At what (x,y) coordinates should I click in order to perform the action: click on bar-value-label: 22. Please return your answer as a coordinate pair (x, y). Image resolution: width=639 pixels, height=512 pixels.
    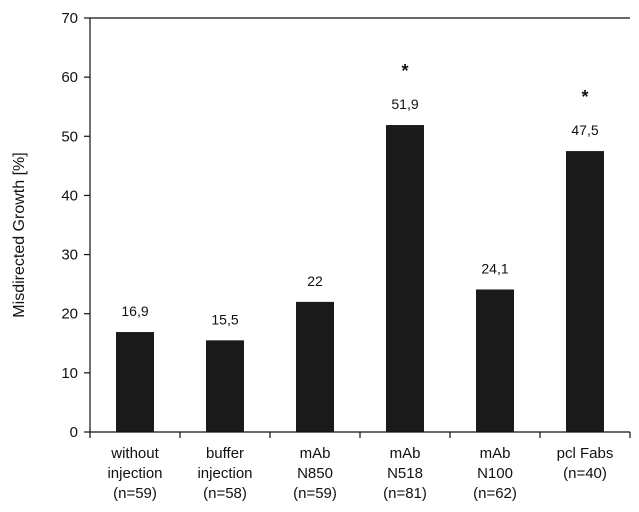
    Looking at the image, I should click on (315, 281).